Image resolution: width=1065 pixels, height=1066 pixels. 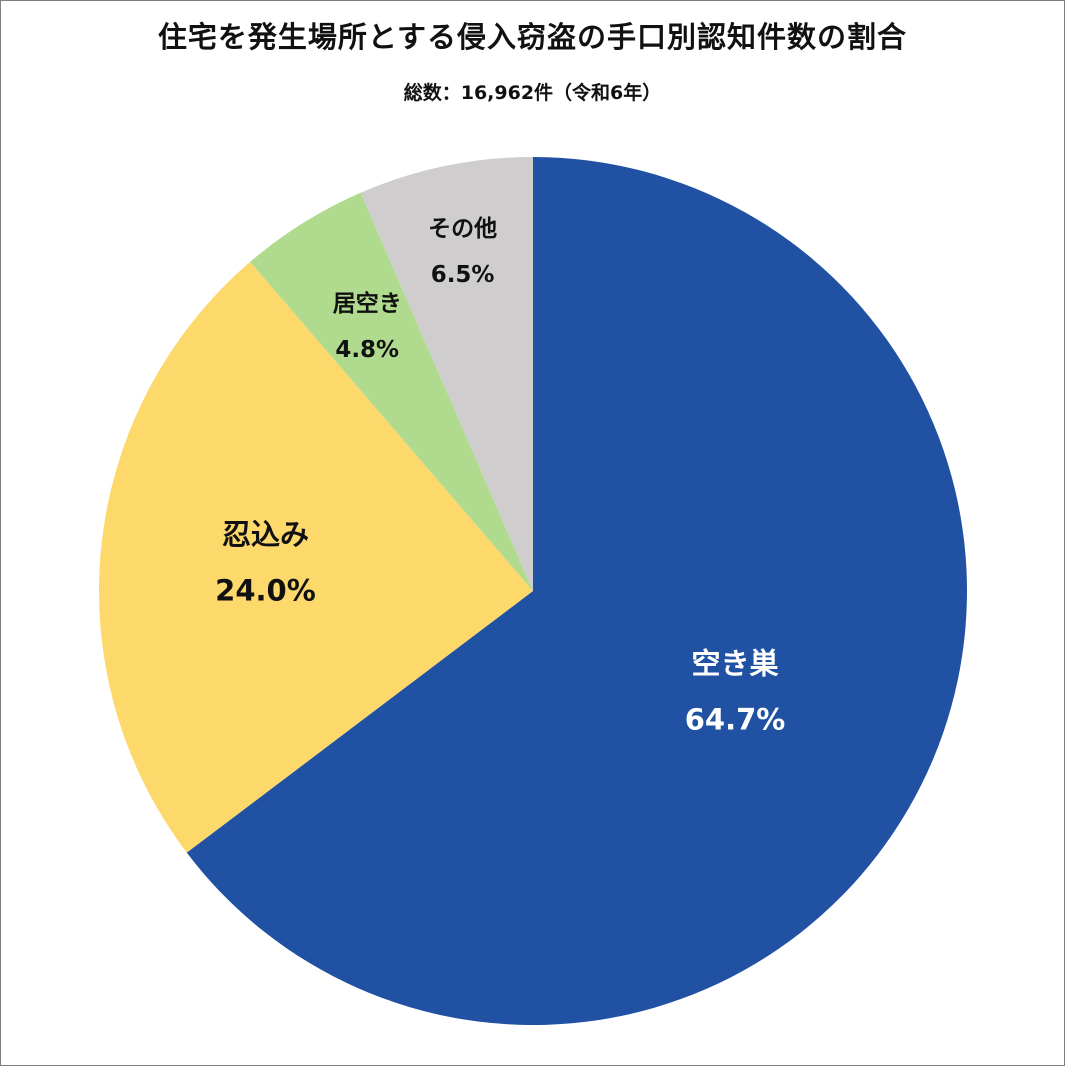 I want to click on slice-value-label: 64.7%, so click(x=735, y=720).